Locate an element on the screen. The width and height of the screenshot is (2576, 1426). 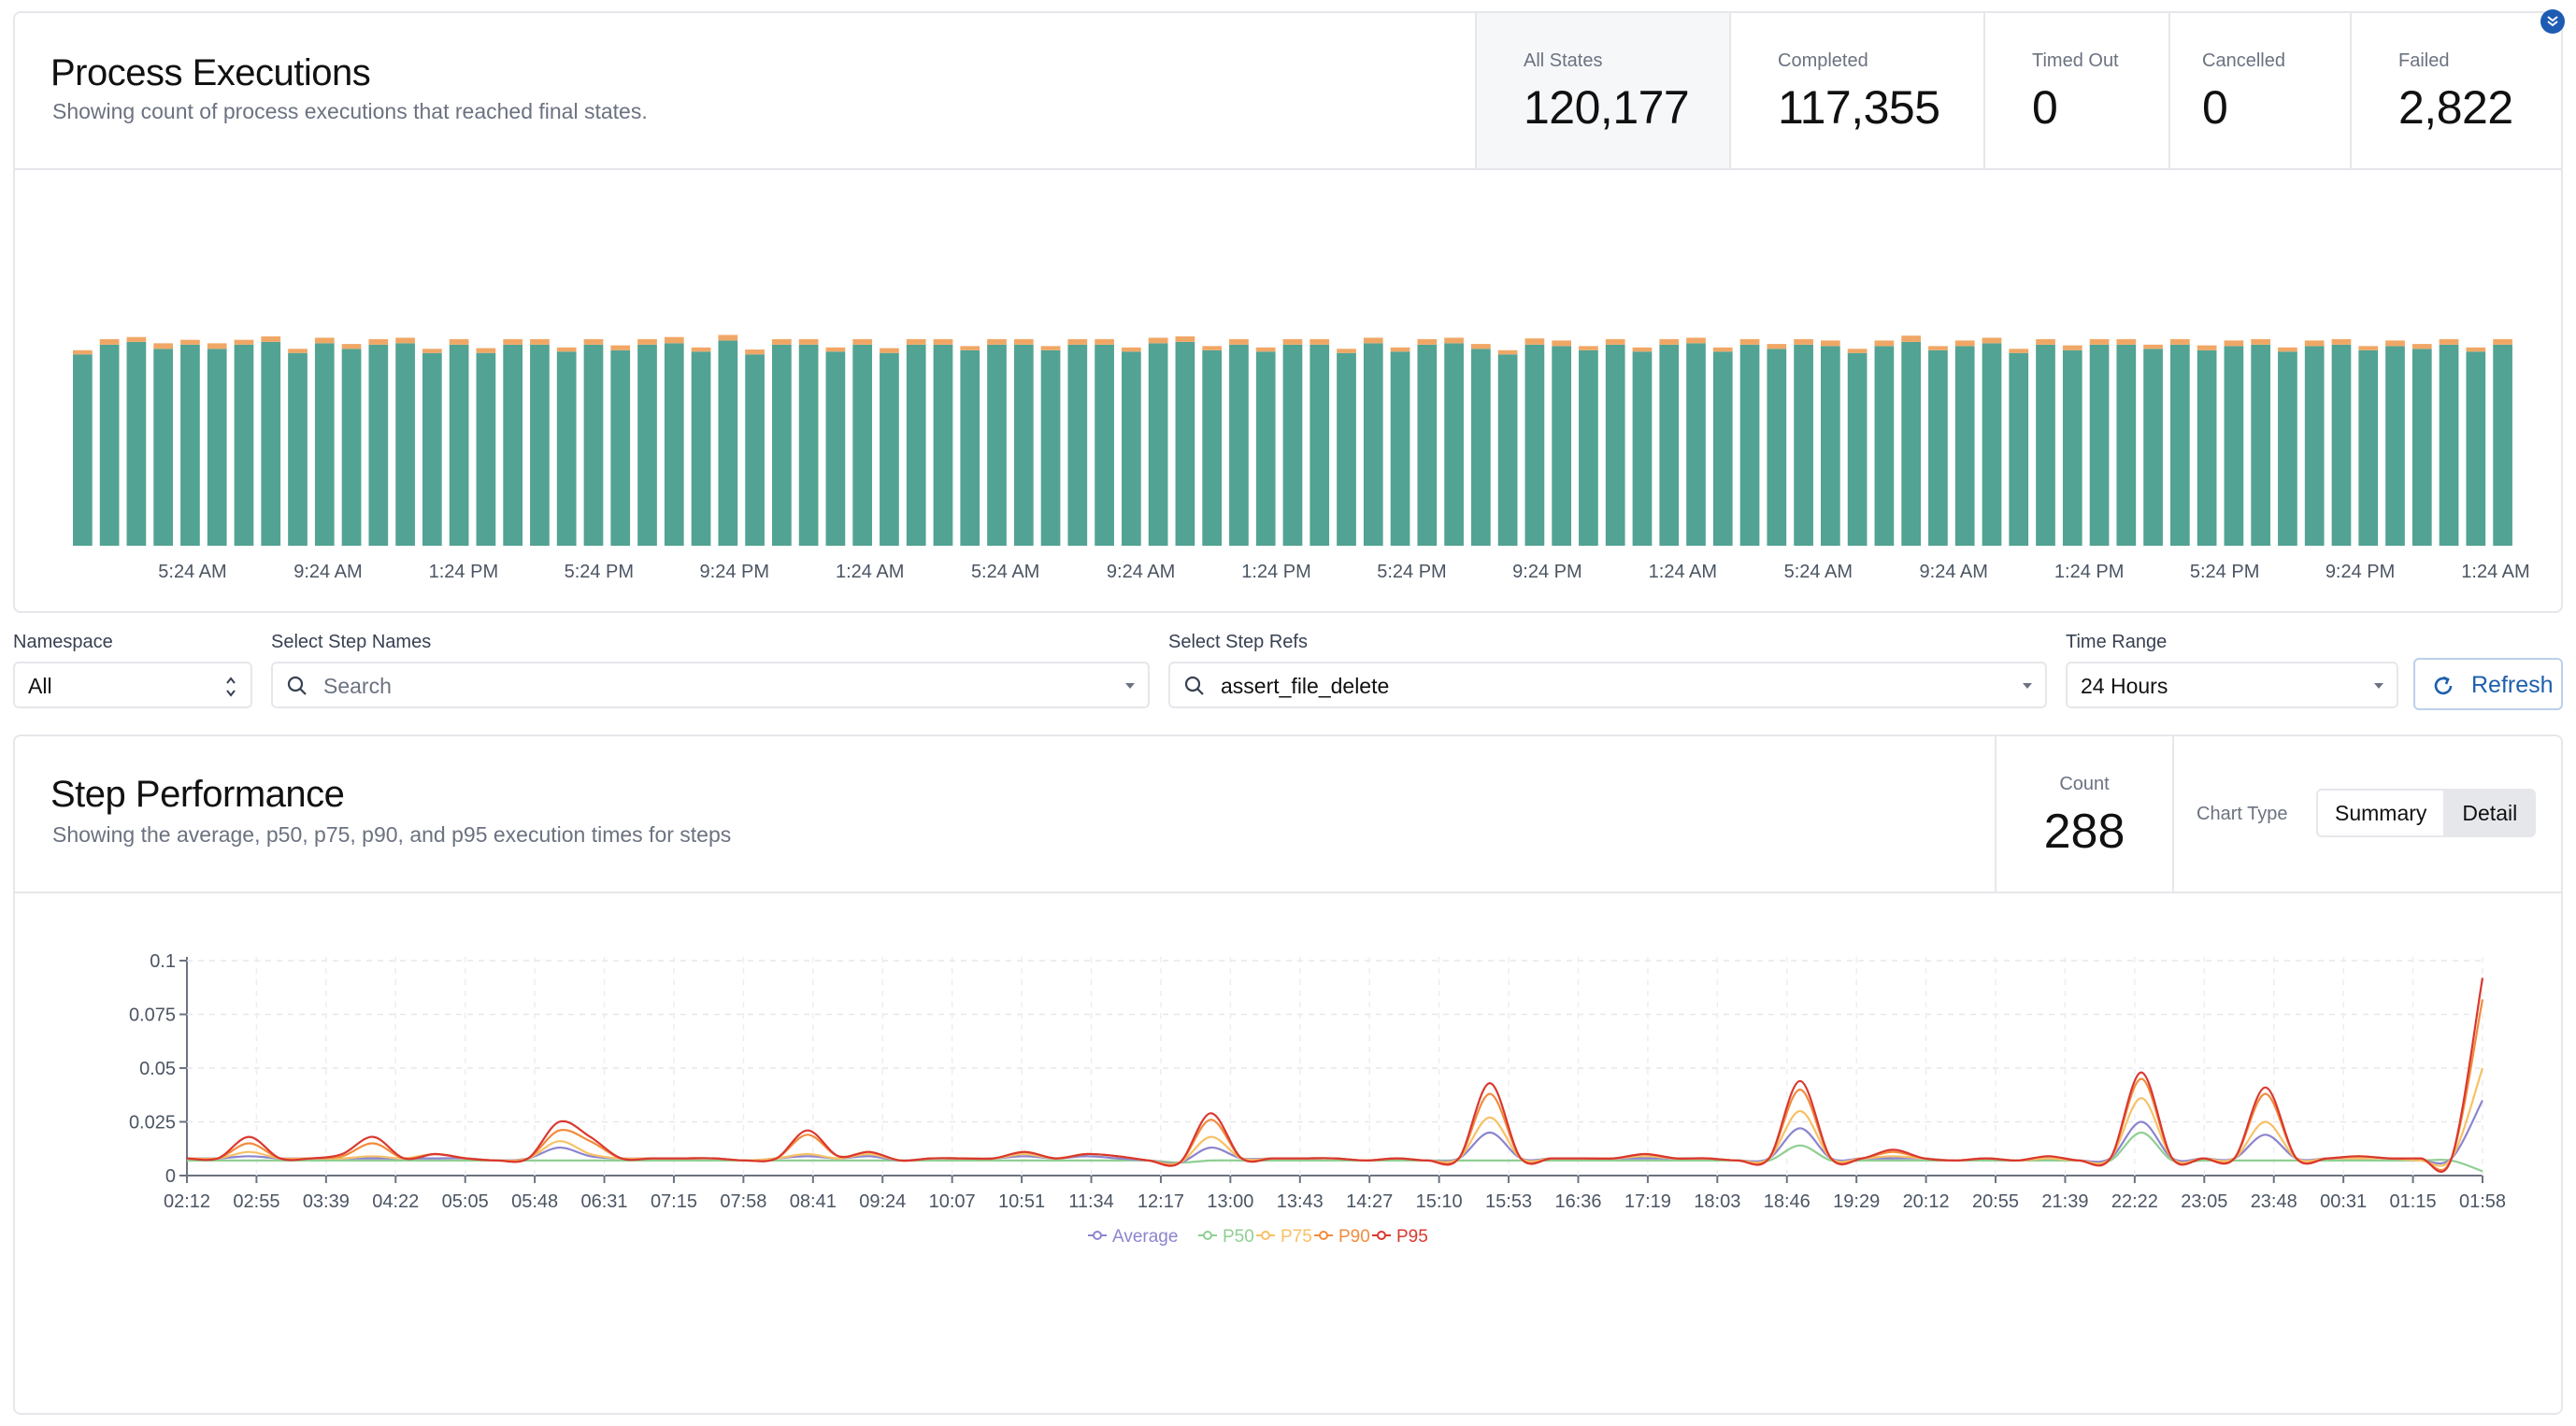
legend-item-p50: P50 is located at coordinates (1226, 1237).